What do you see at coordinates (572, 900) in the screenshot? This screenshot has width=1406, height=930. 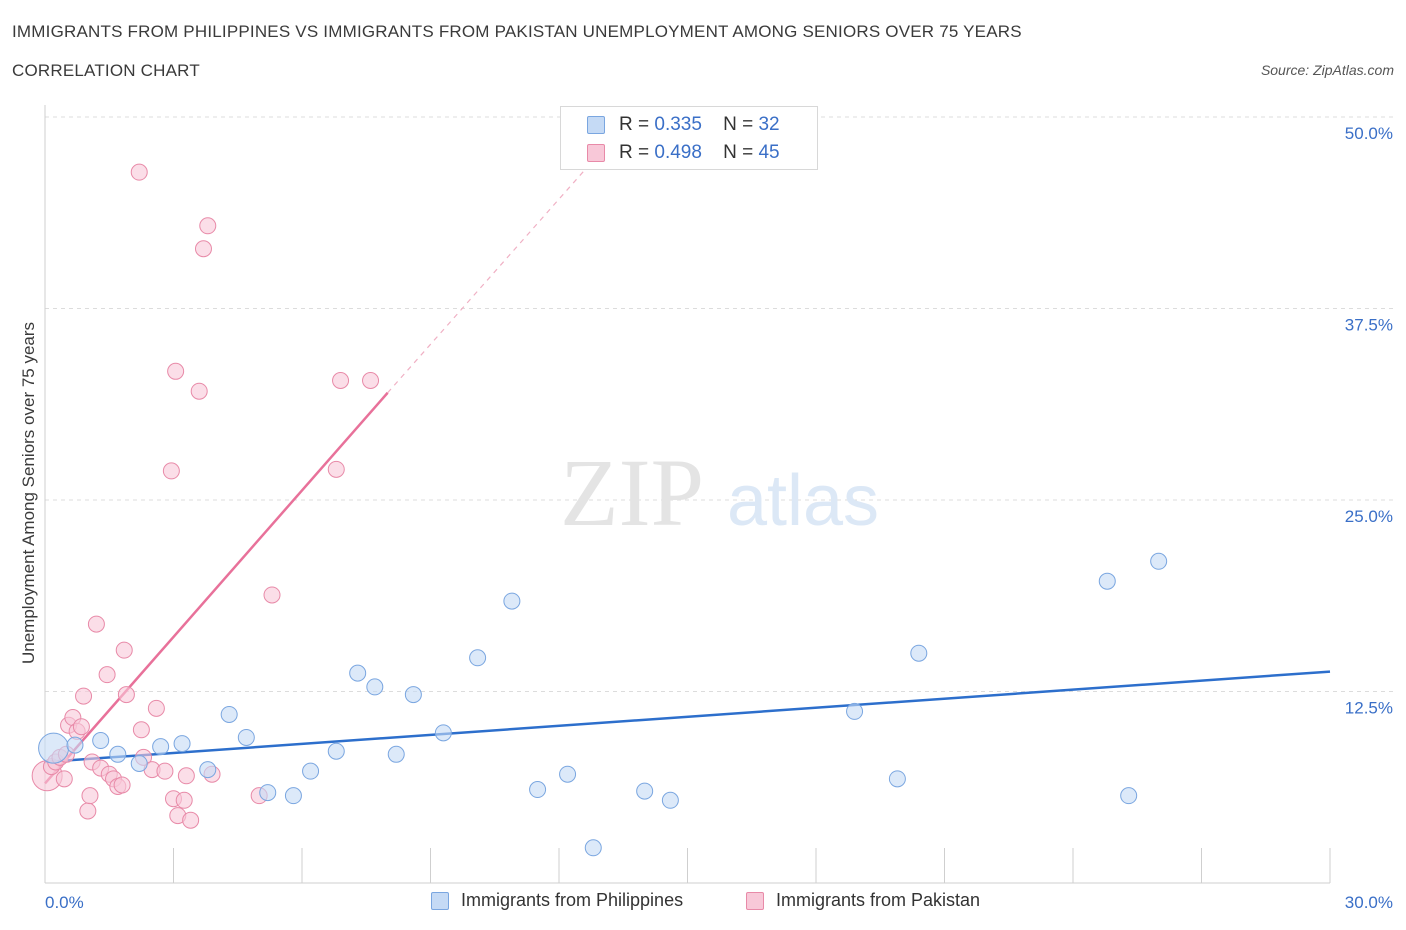 I see `bottom-legend-label: Immigrants from Philippines` at bounding box center [572, 900].